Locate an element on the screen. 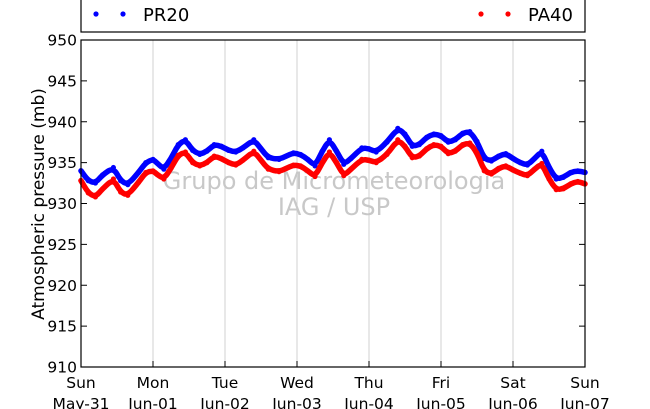 The width and height of the screenshot is (650, 409). series-pr20 is located at coordinates (333, 156).